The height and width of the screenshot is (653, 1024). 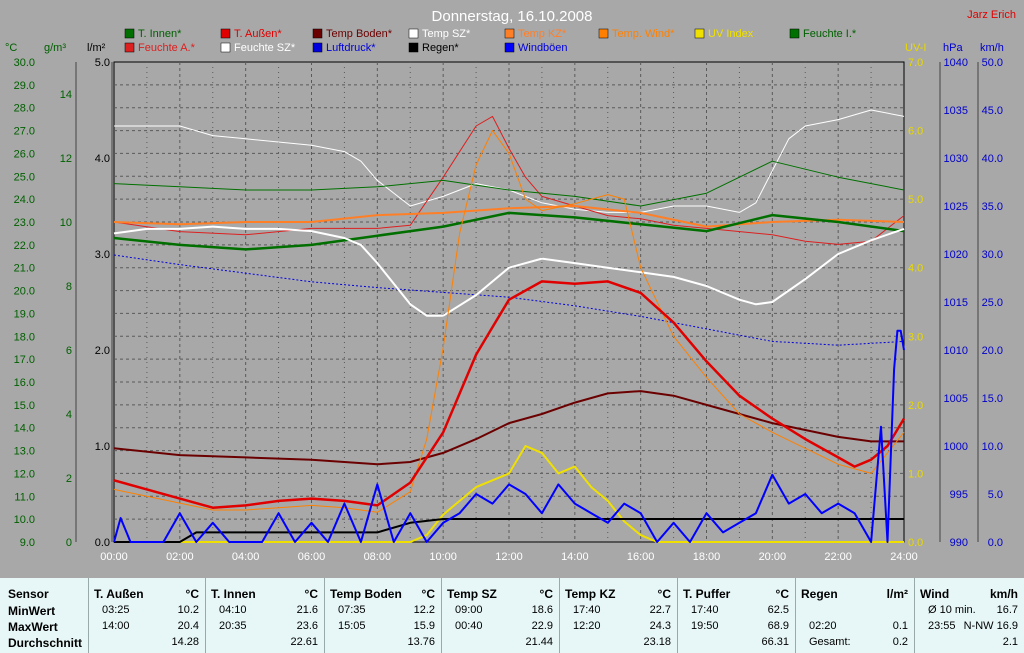 I want to click on x-tick-label: 06:00, so click(x=312, y=557).